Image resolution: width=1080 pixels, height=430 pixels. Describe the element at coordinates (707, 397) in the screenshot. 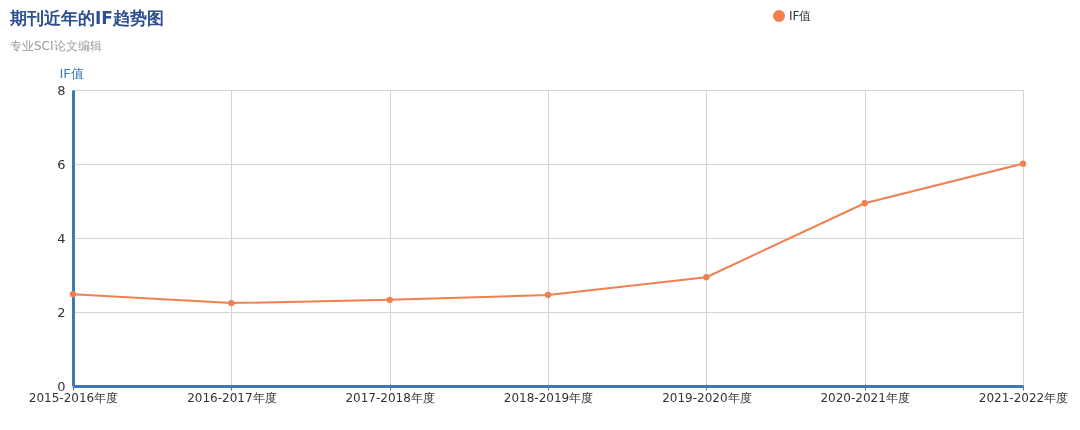

I see `x-tick-label: 2019-2020年度` at that location.